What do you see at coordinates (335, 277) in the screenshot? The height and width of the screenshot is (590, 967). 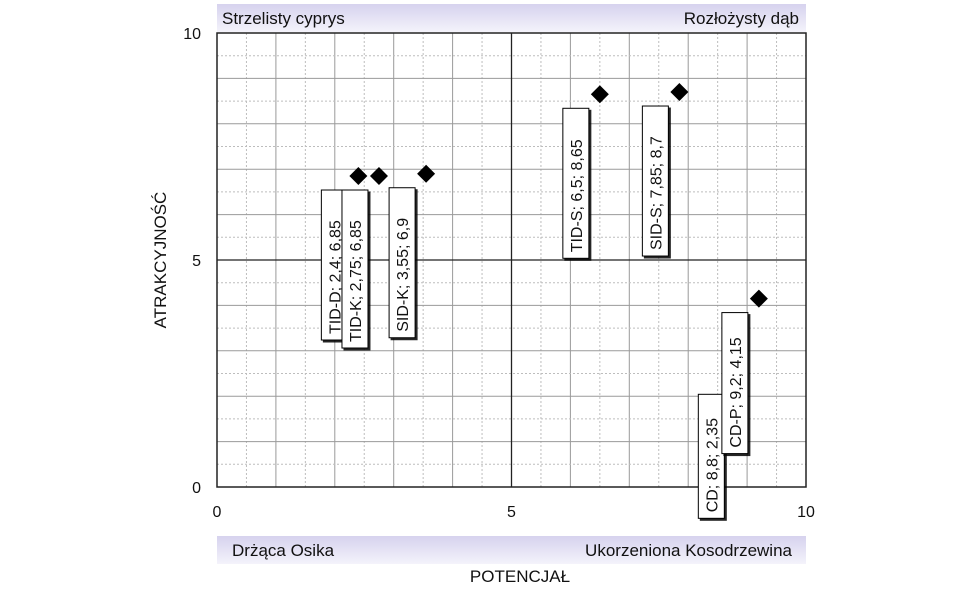 I see `data-label: TID-D; 2,4; 6,85` at bounding box center [335, 277].